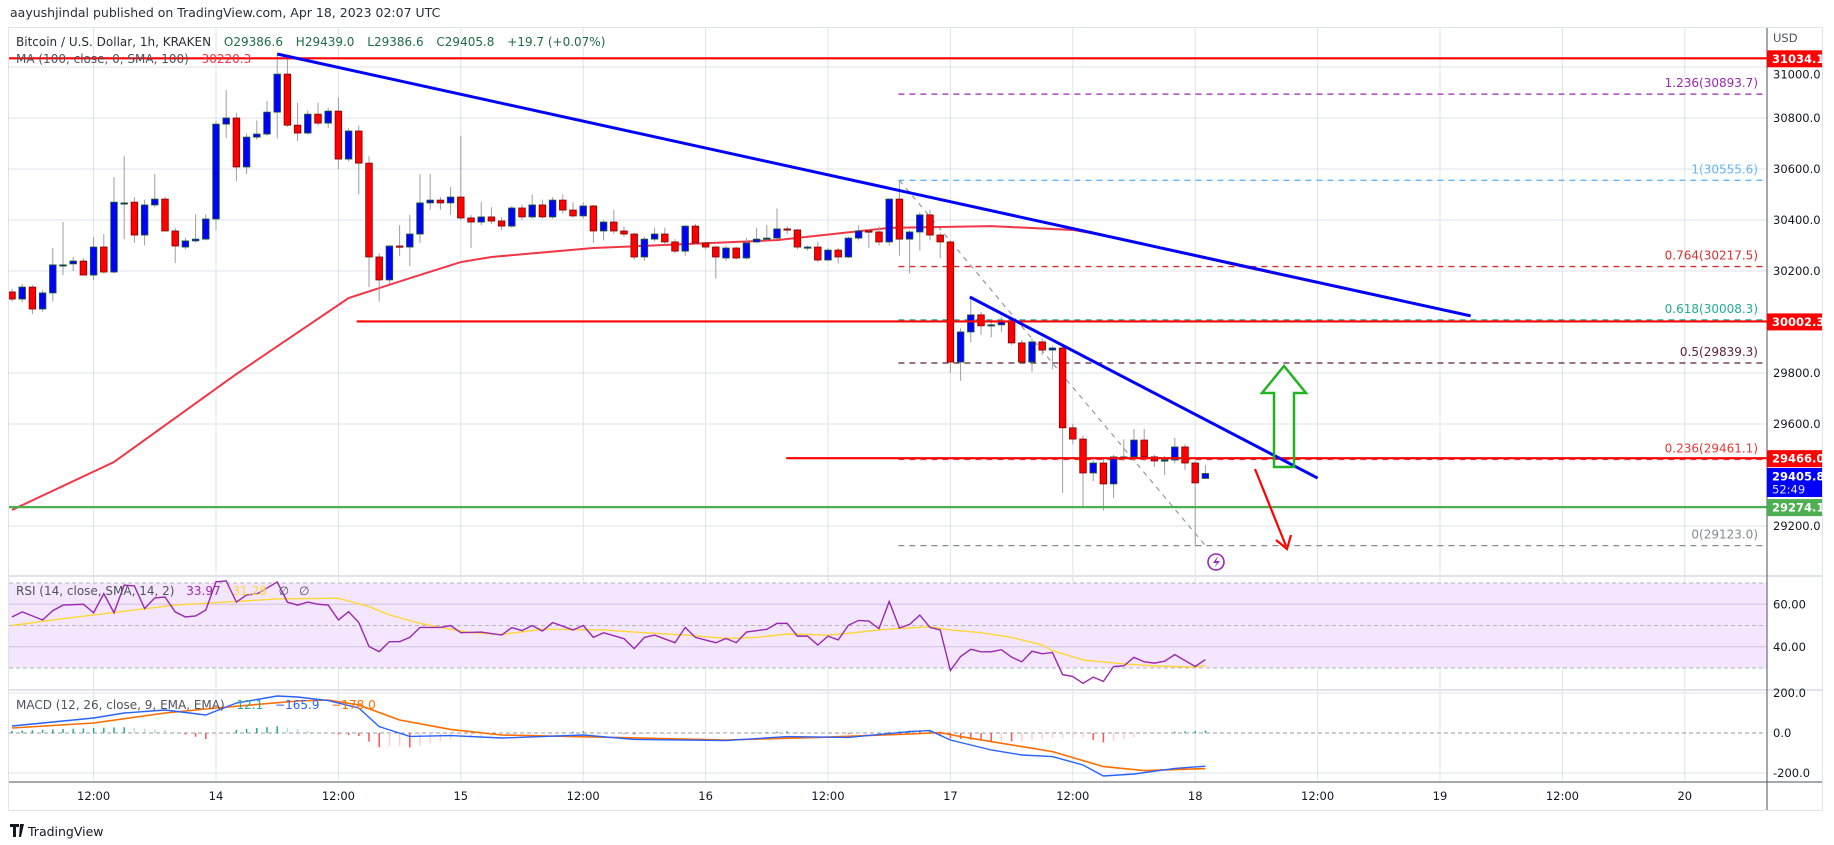  Describe the element at coordinates (1216, 562) in the screenshot. I see `lightning-event-icon` at that location.